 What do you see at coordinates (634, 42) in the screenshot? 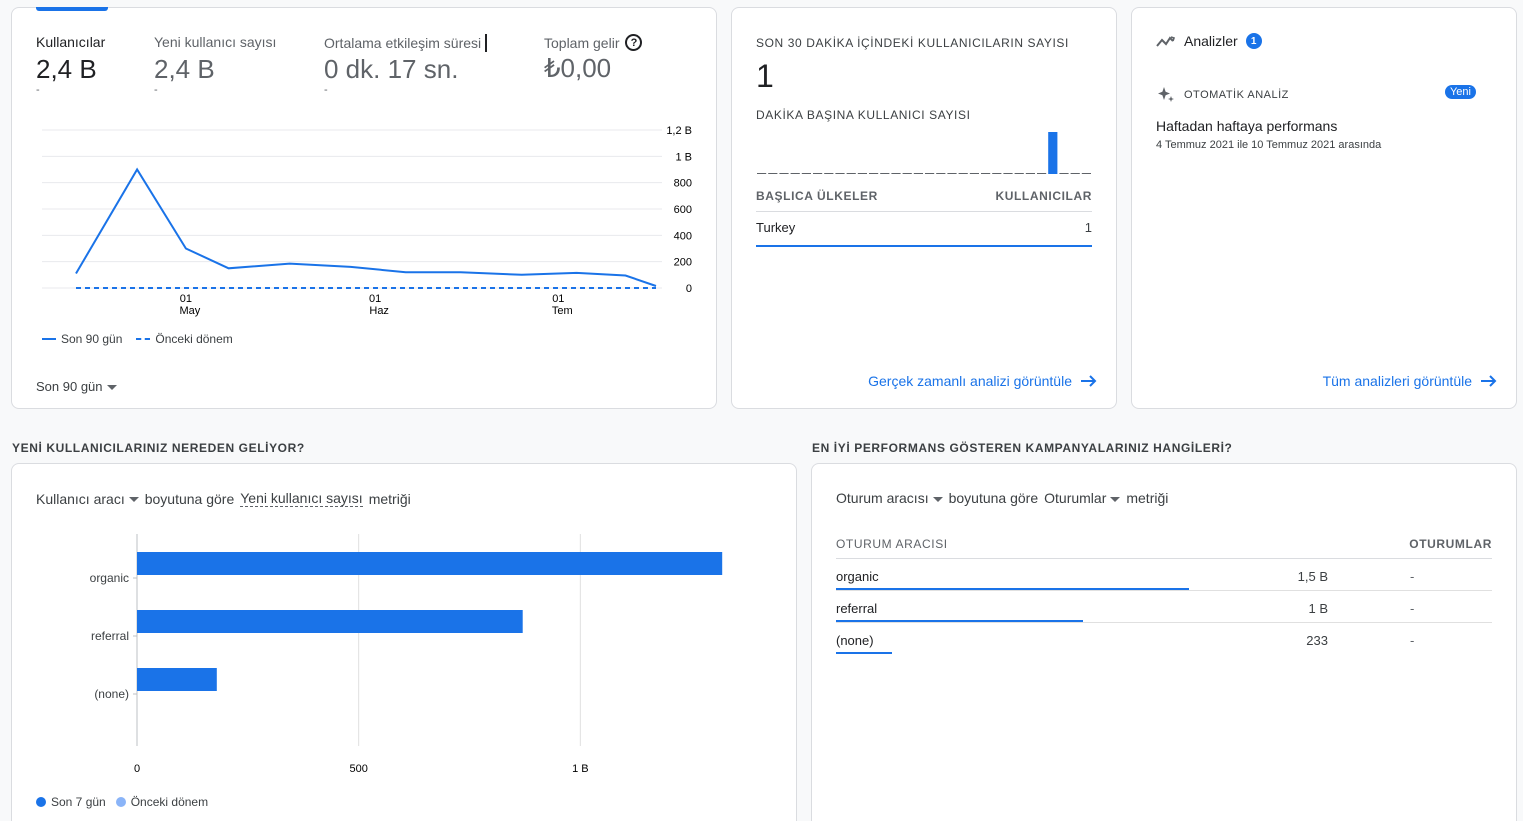
I see `help-icon: ?` at bounding box center [634, 42].